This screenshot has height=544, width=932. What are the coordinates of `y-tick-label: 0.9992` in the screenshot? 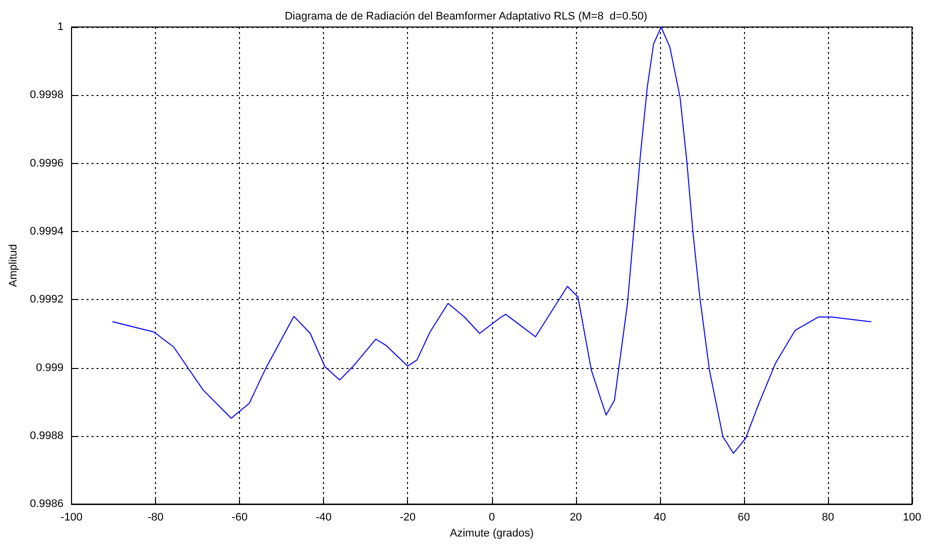 It's located at (47, 300).